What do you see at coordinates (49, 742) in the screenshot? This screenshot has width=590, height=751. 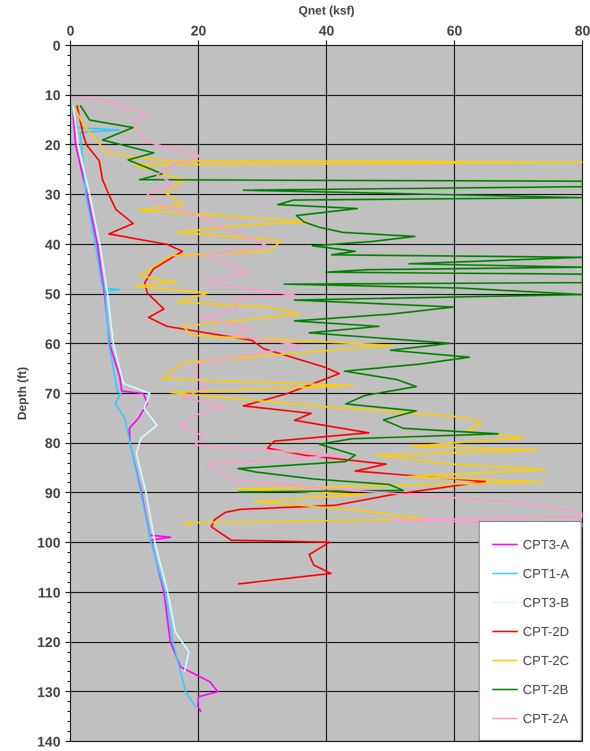 I see `y-tick-label: 140` at bounding box center [49, 742].